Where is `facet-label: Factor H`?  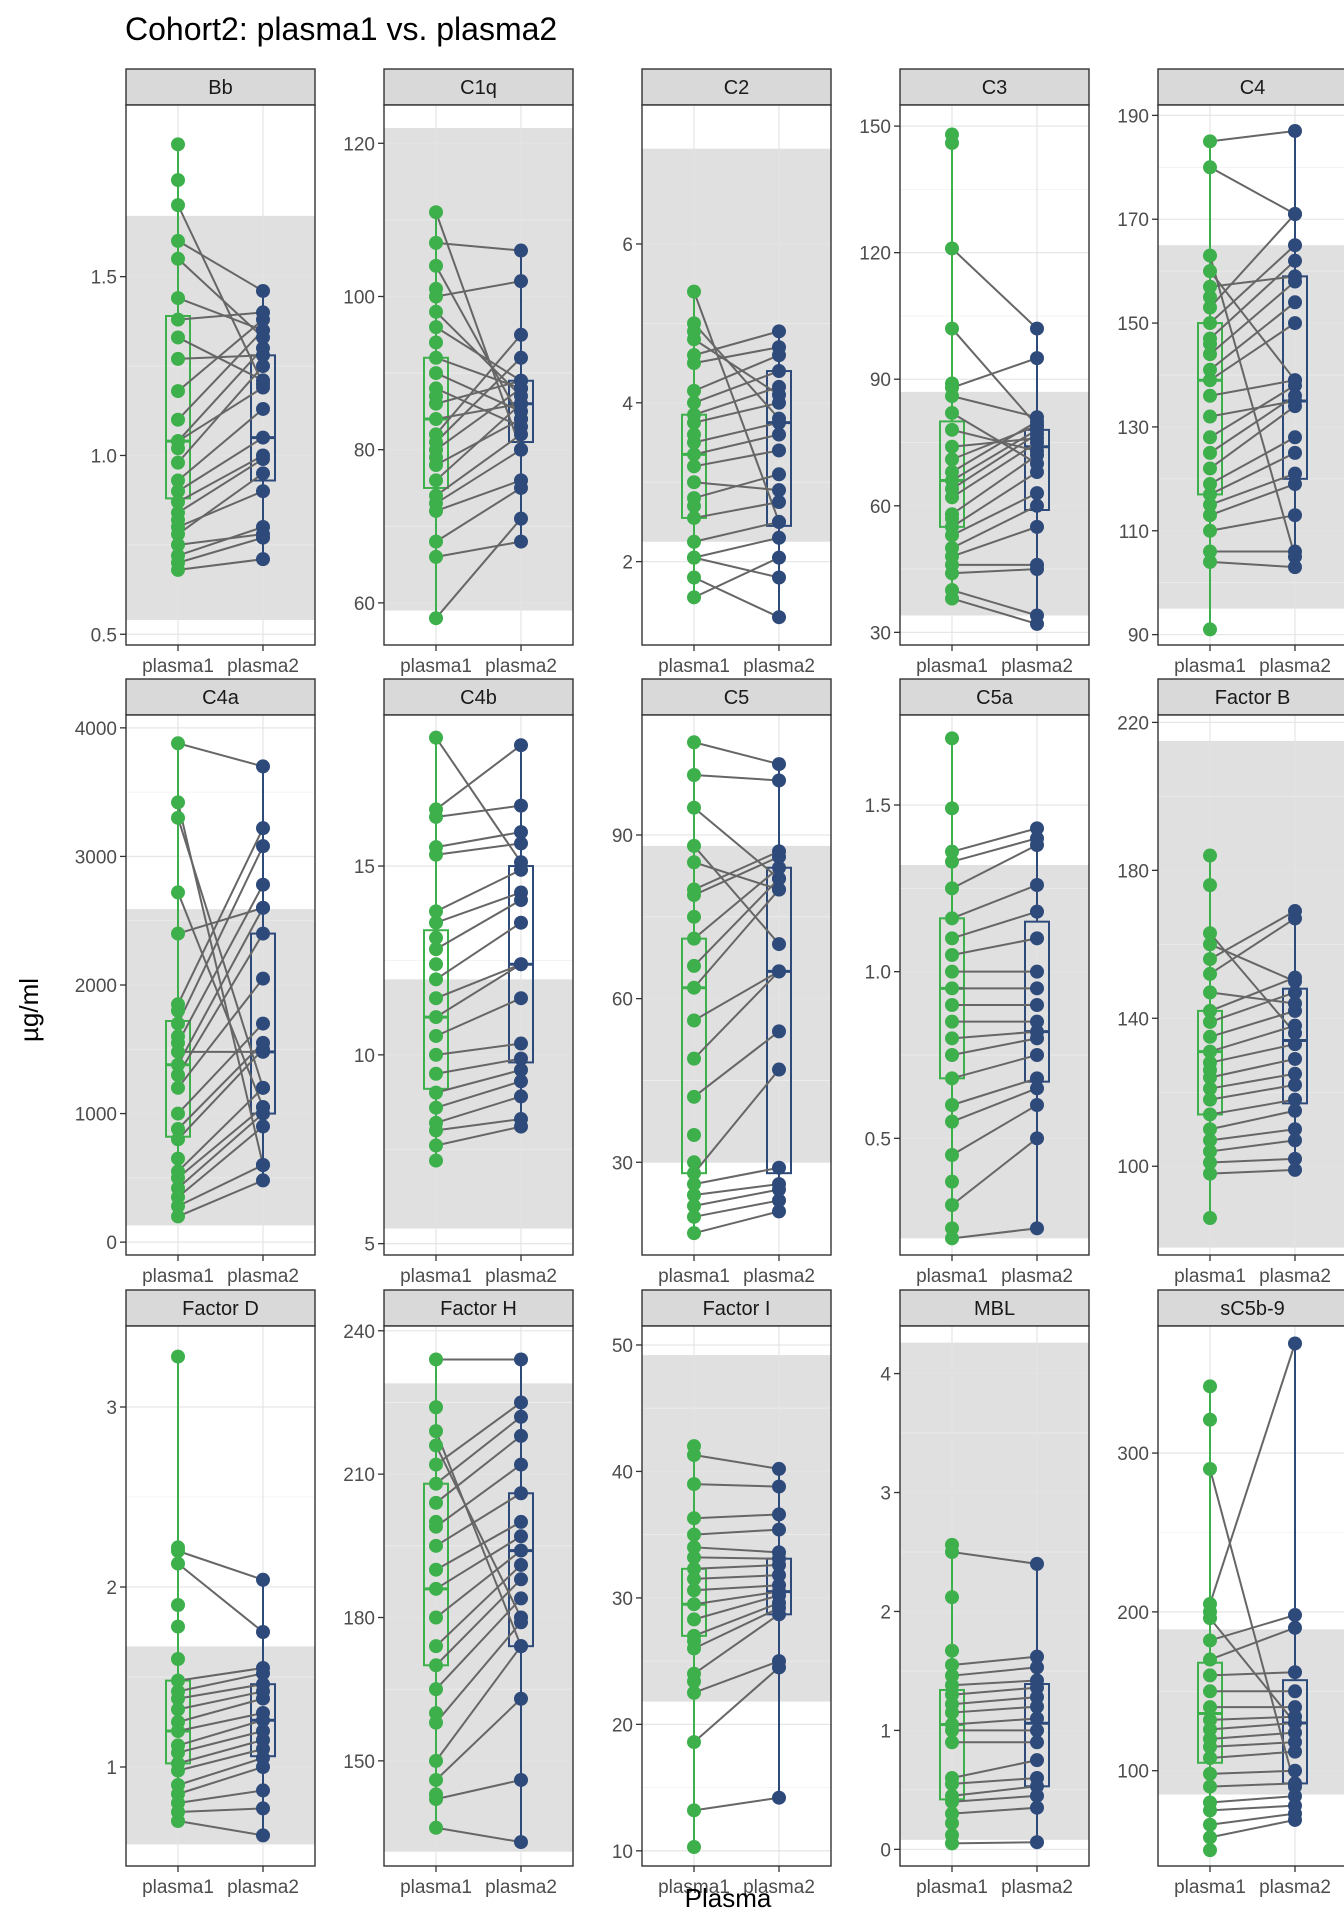 facet-label: Factor H is located at coordinates (478, 1309).